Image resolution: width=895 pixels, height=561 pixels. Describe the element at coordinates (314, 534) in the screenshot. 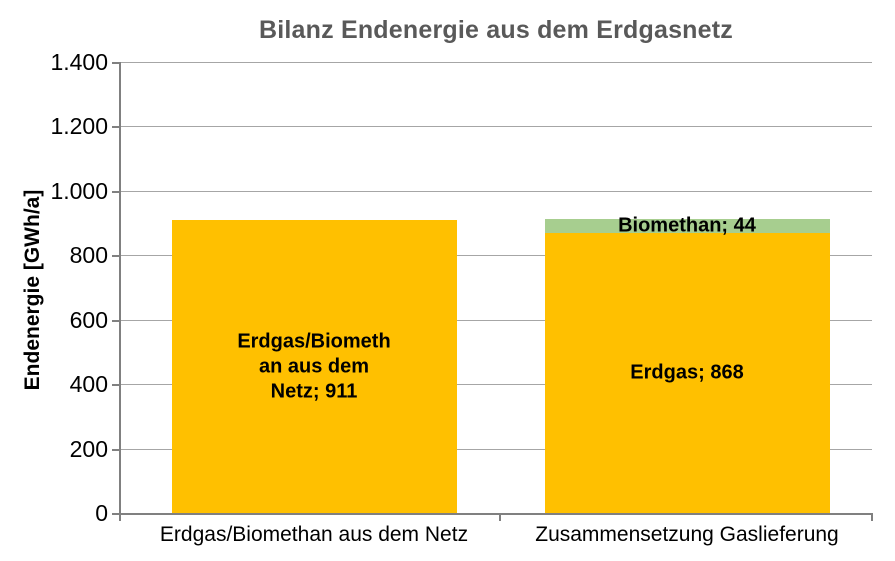

I see `category-label: Erdgas/Biomethan aus dem Netz` at that location.